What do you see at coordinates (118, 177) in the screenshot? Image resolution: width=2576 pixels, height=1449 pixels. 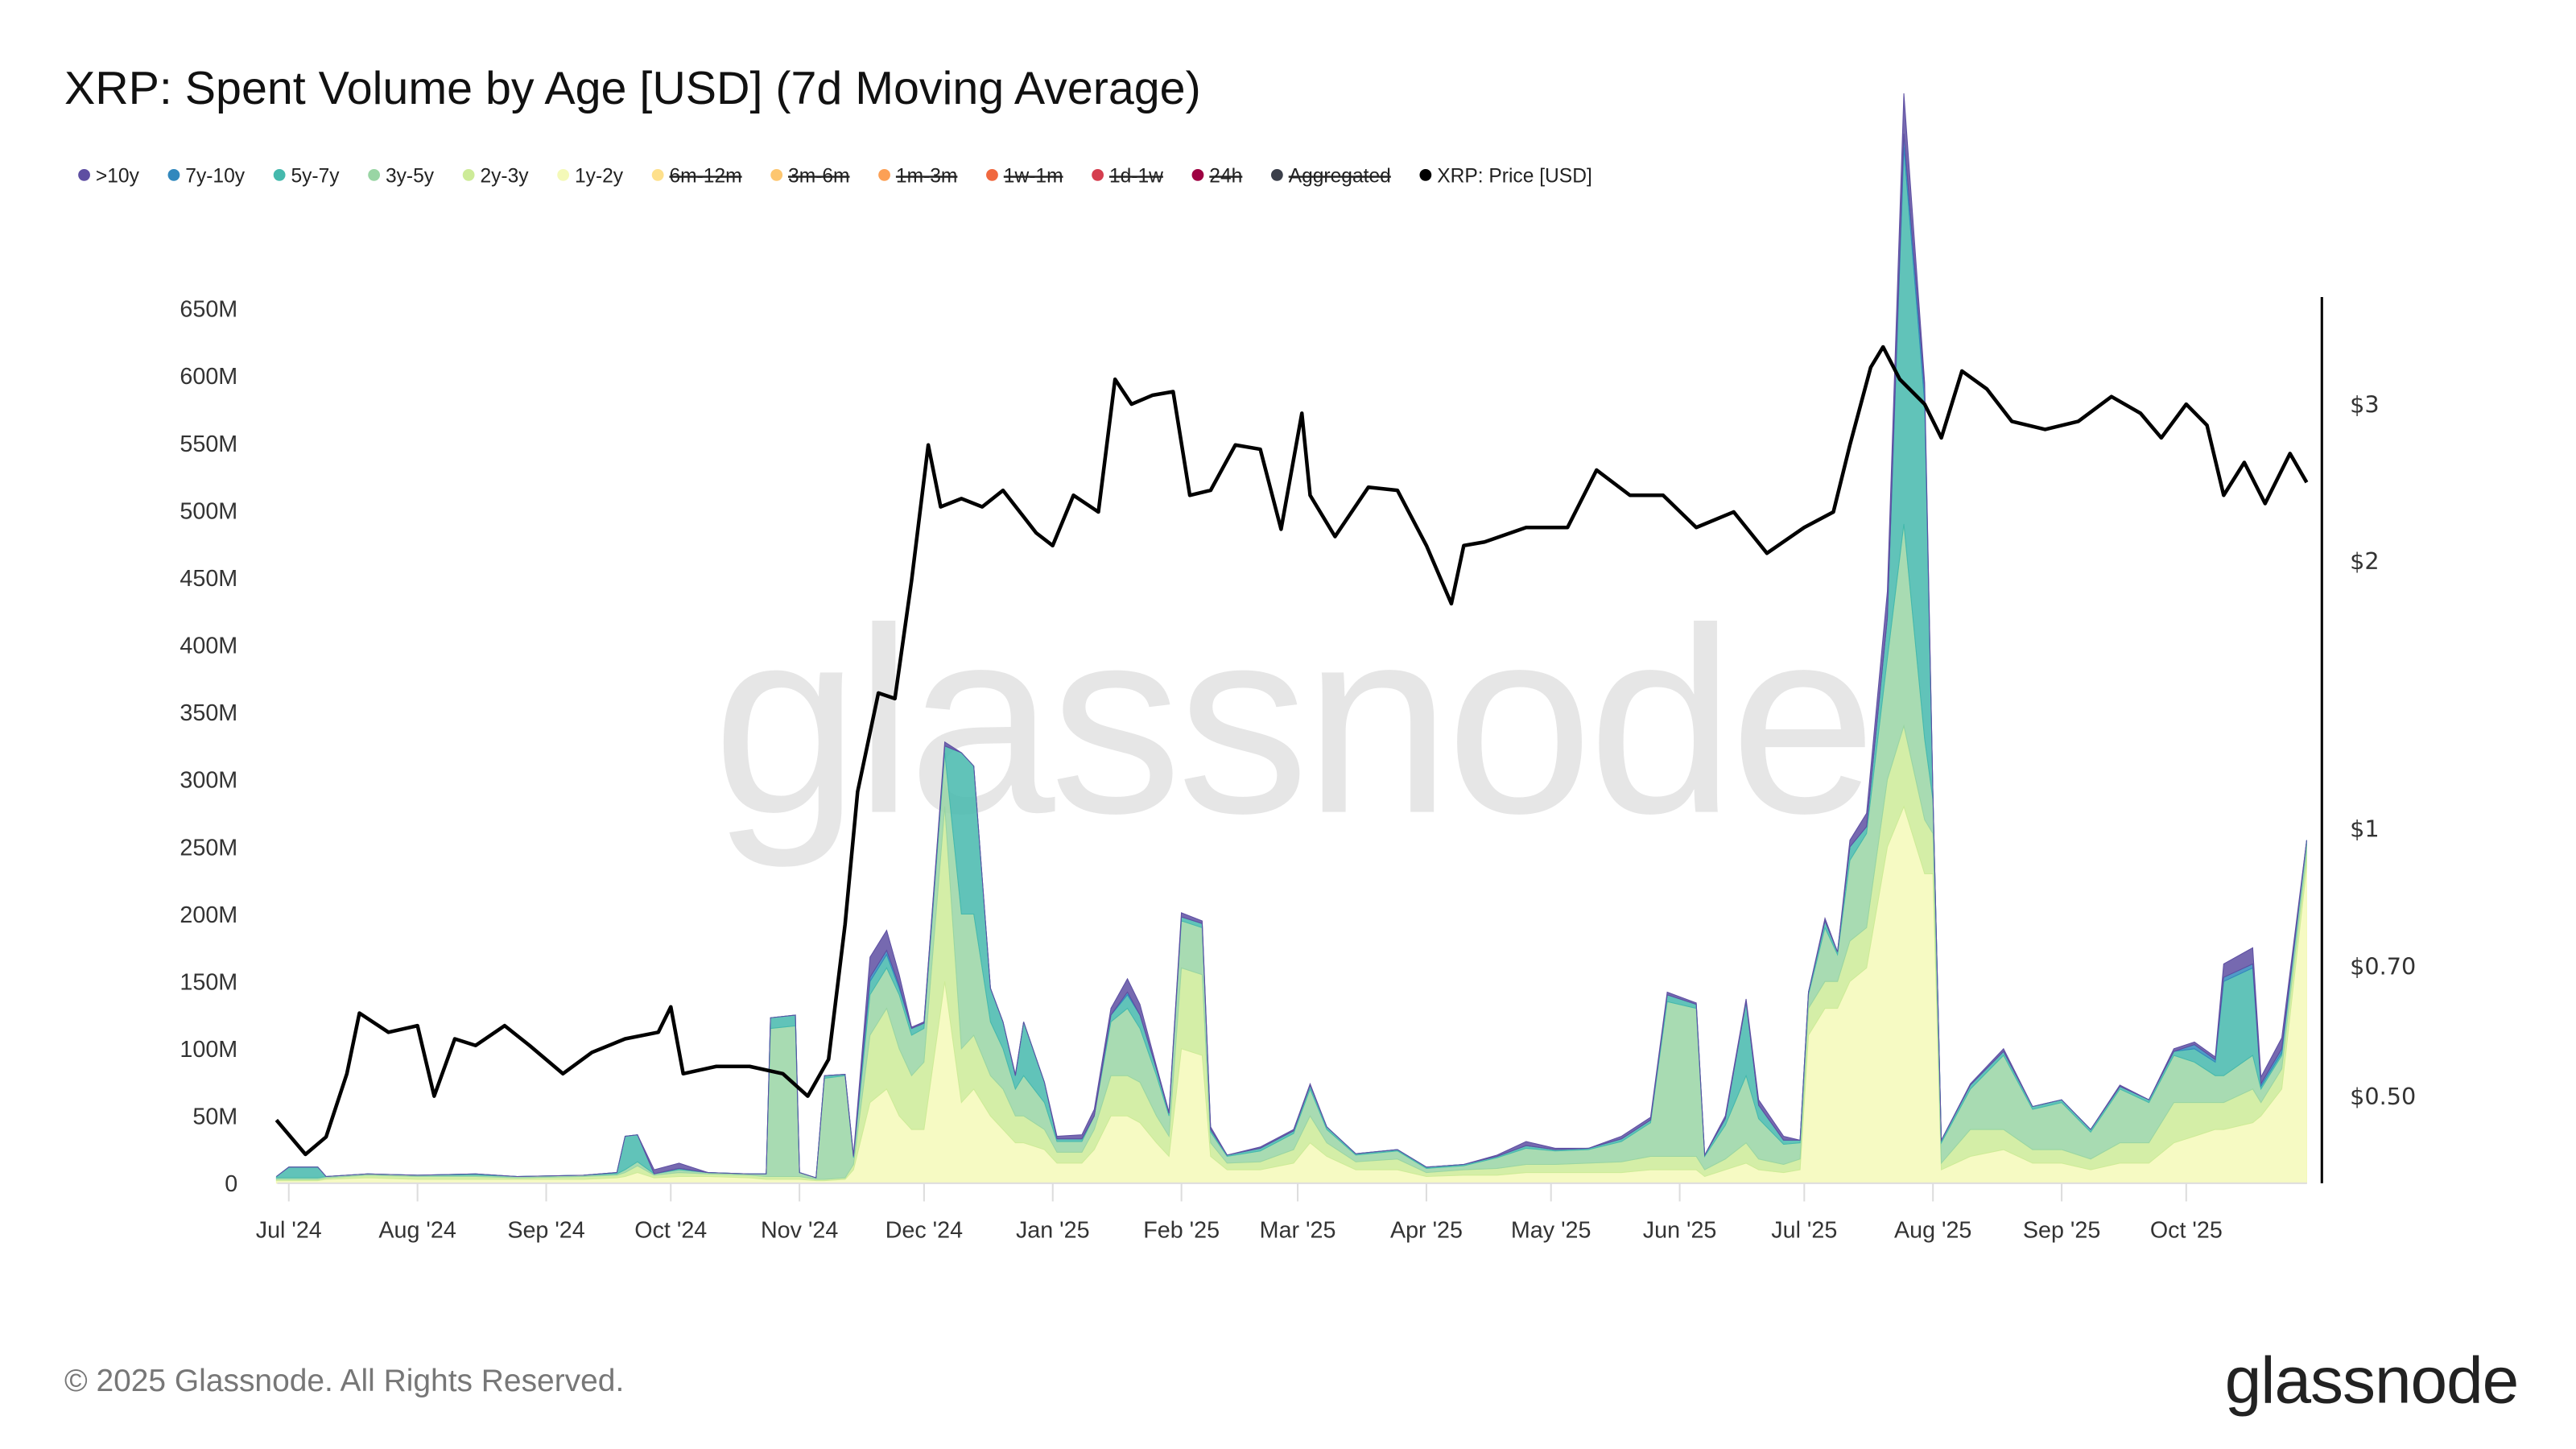 I see `legend-label: >10y` at bounding box center [118, 177].